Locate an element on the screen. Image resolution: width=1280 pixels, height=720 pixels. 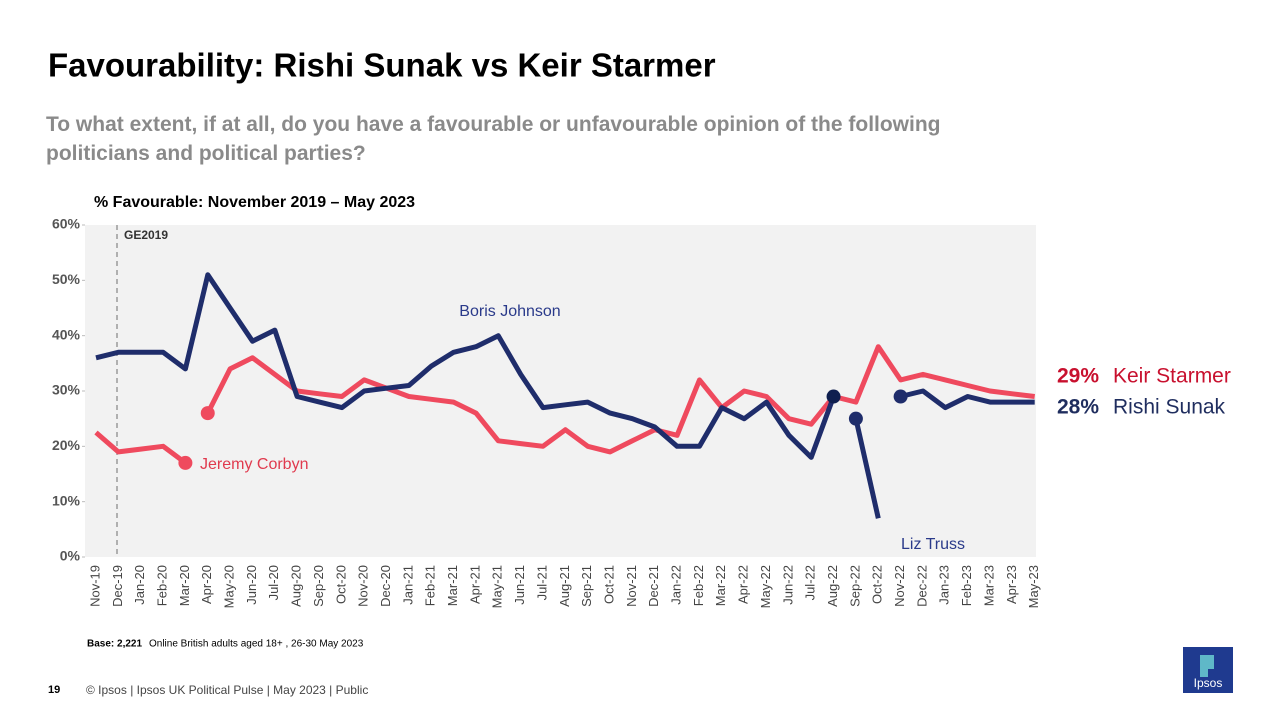
x-tick-label: Apr-20 is located at coordinates (206, 584).